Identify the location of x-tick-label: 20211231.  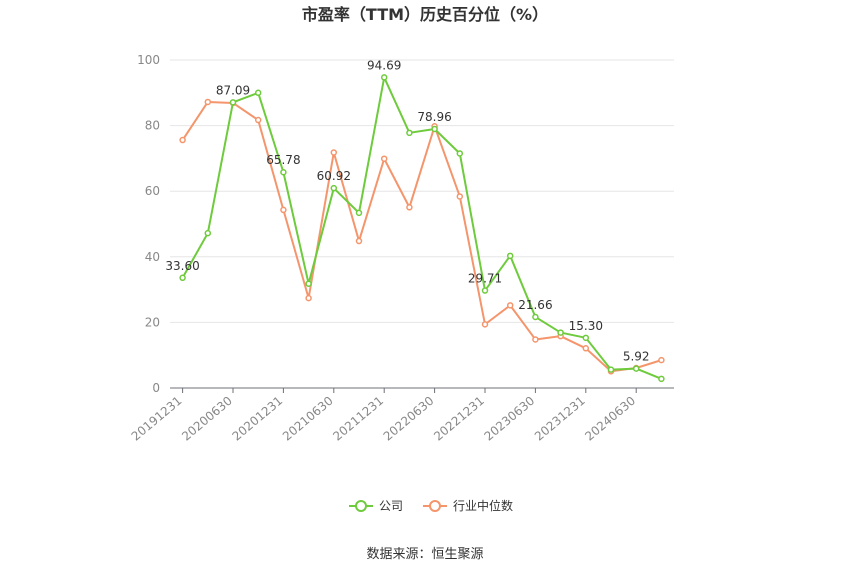
(358, 419).